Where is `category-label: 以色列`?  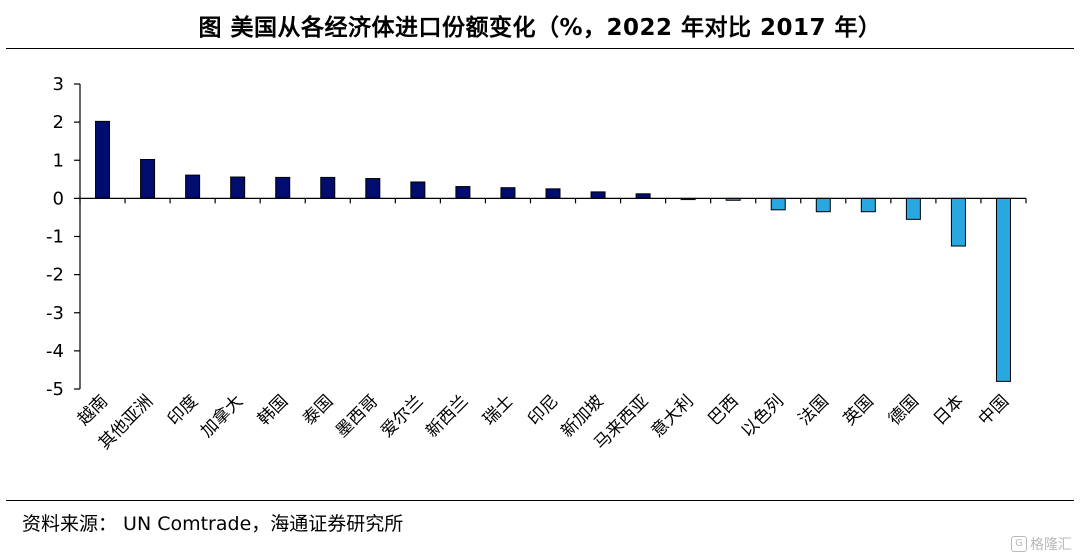 category-label: 以色列 is located at coordinates (763, 416).